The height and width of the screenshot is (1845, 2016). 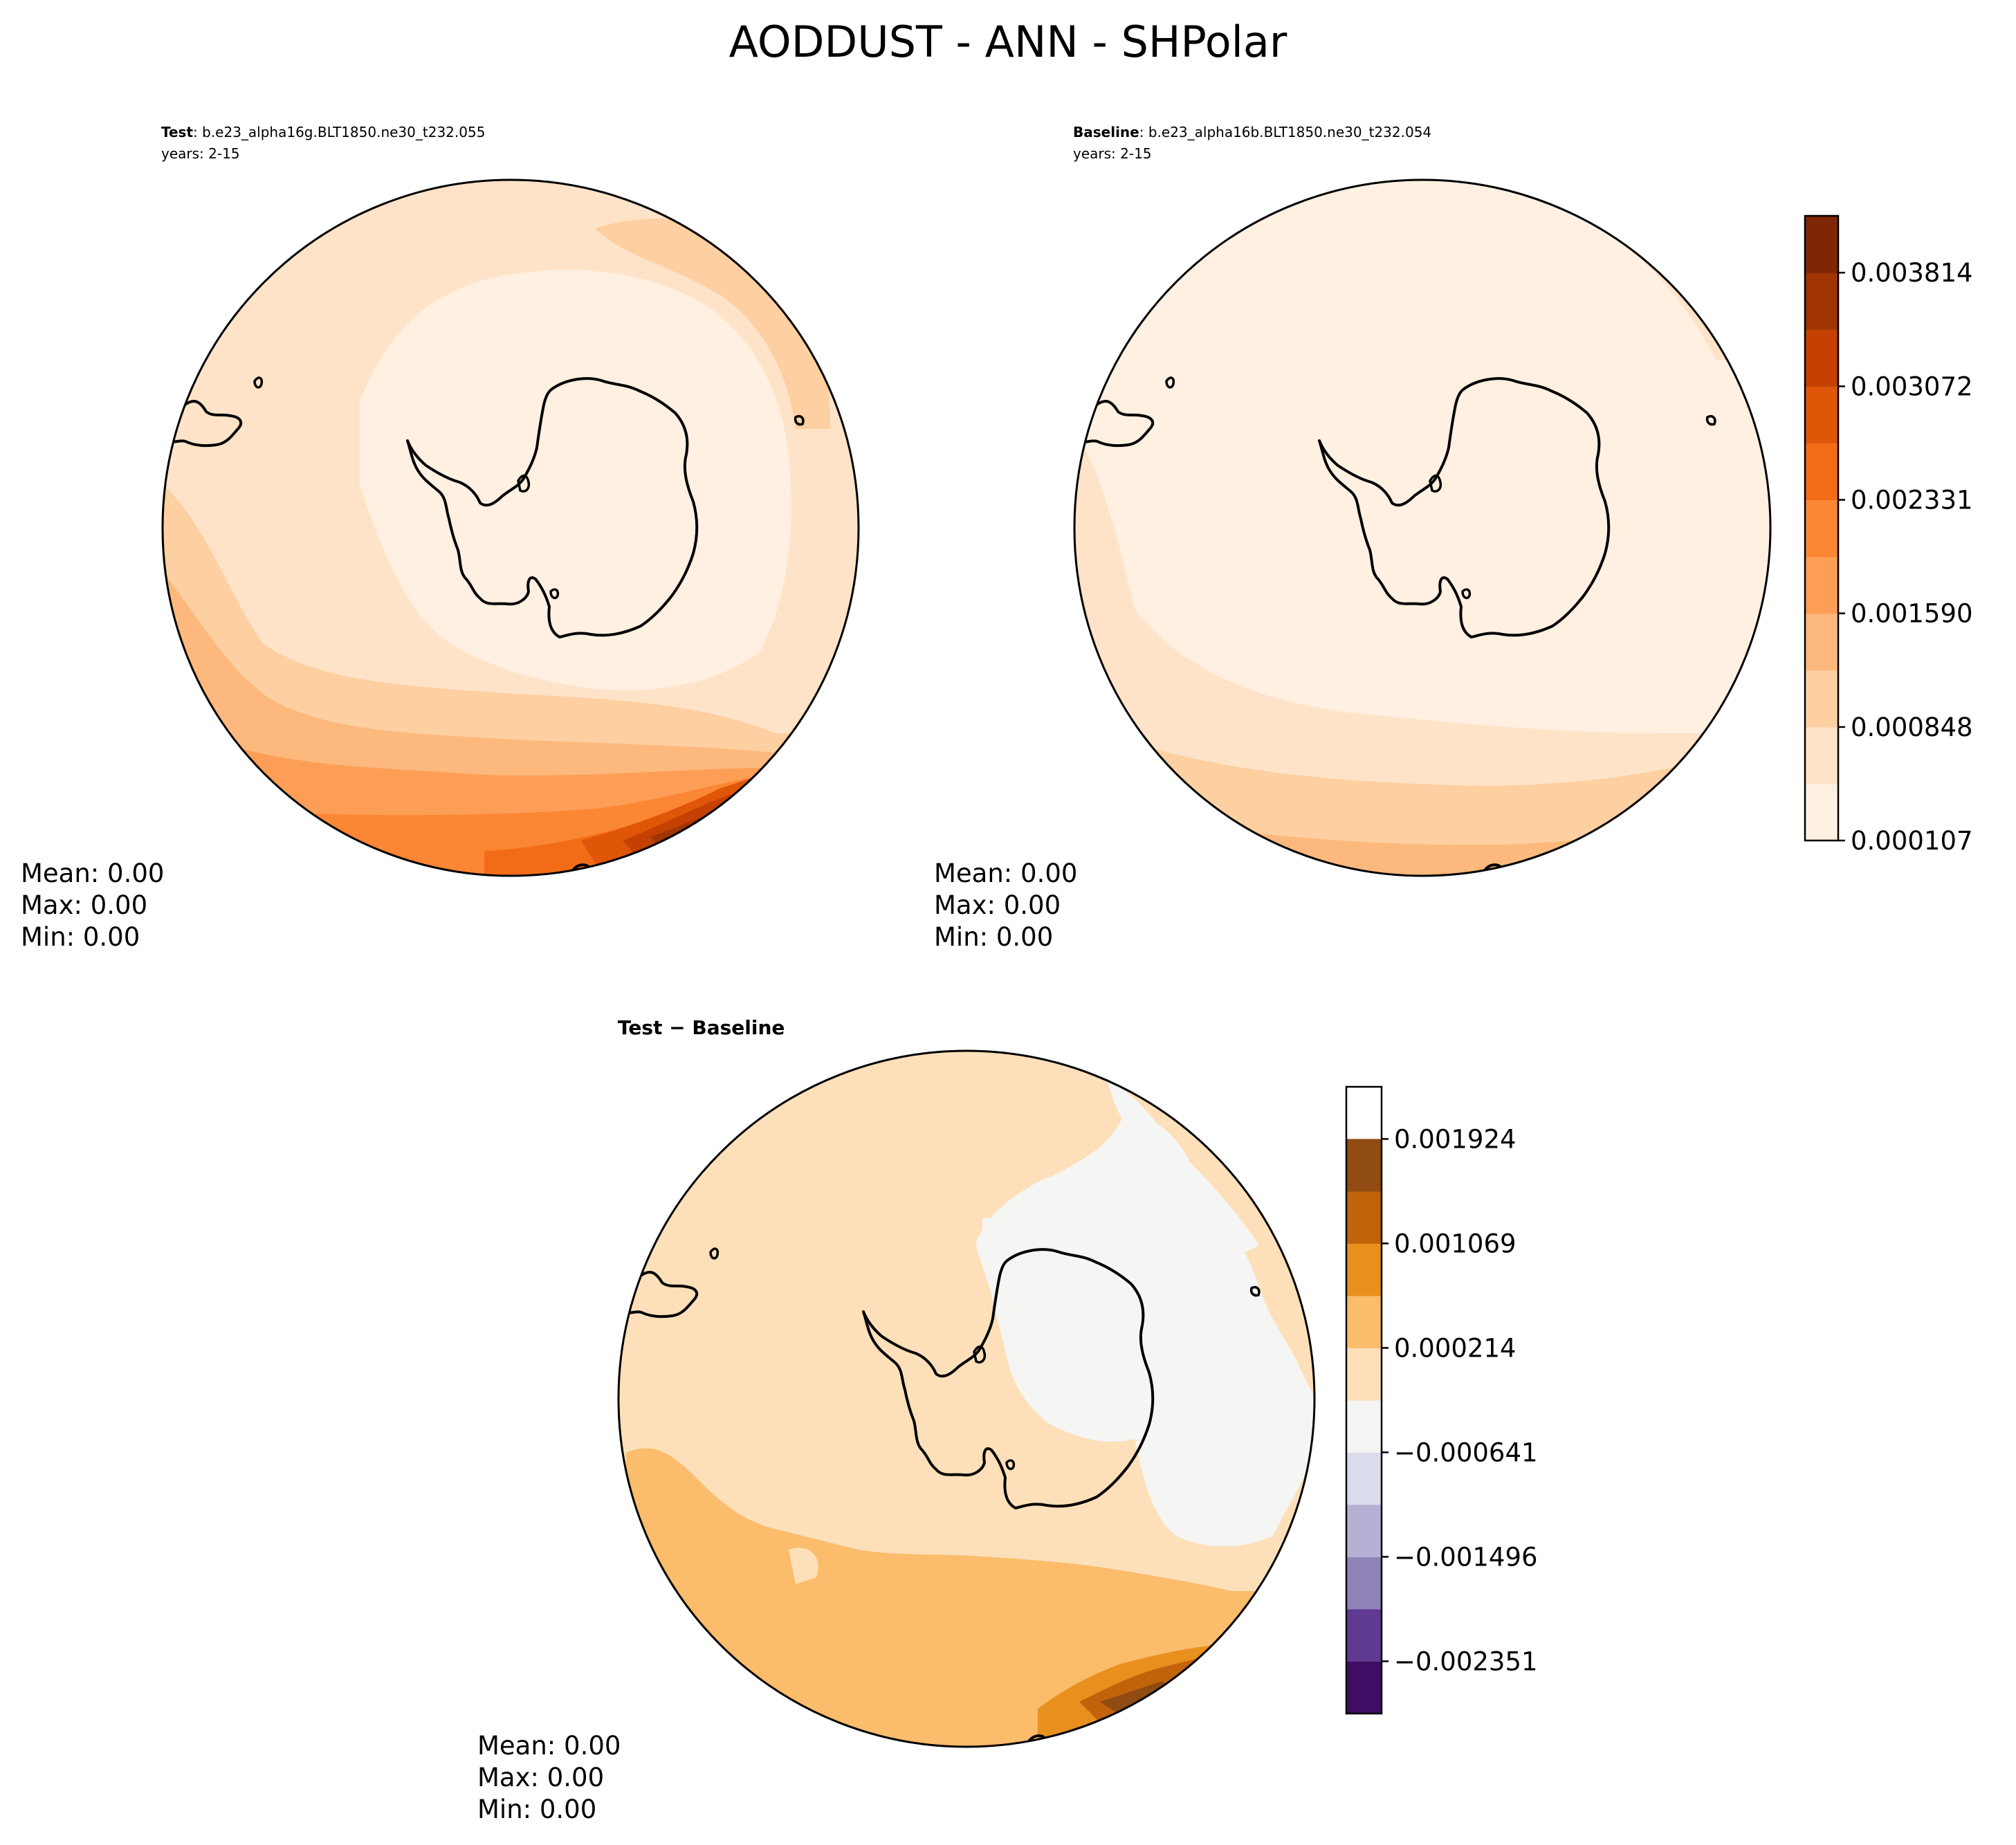 I want to click on panel-test-mean: Mean: 0.00, so click(x=93, y=874).